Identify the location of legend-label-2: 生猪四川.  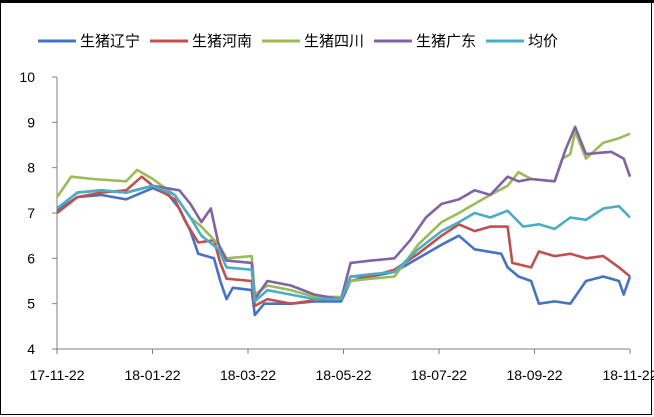
(334, 41).